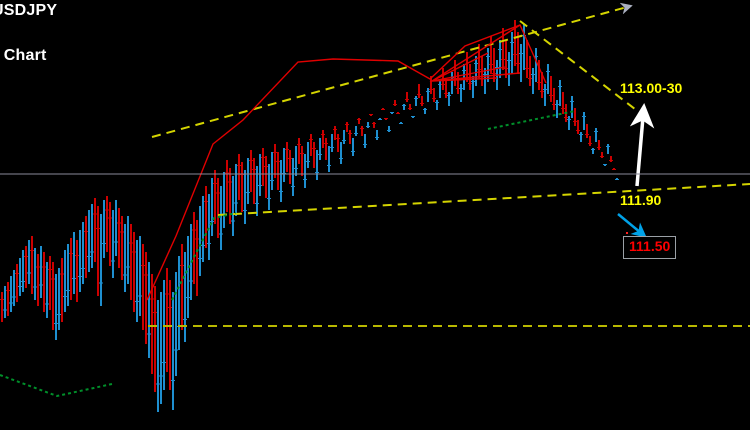 The height and width of the screenshot is (430, 750). Describe the element at coordinates (632, 225) in the screenshot. I see `bearish-stop-arrow` at that location.